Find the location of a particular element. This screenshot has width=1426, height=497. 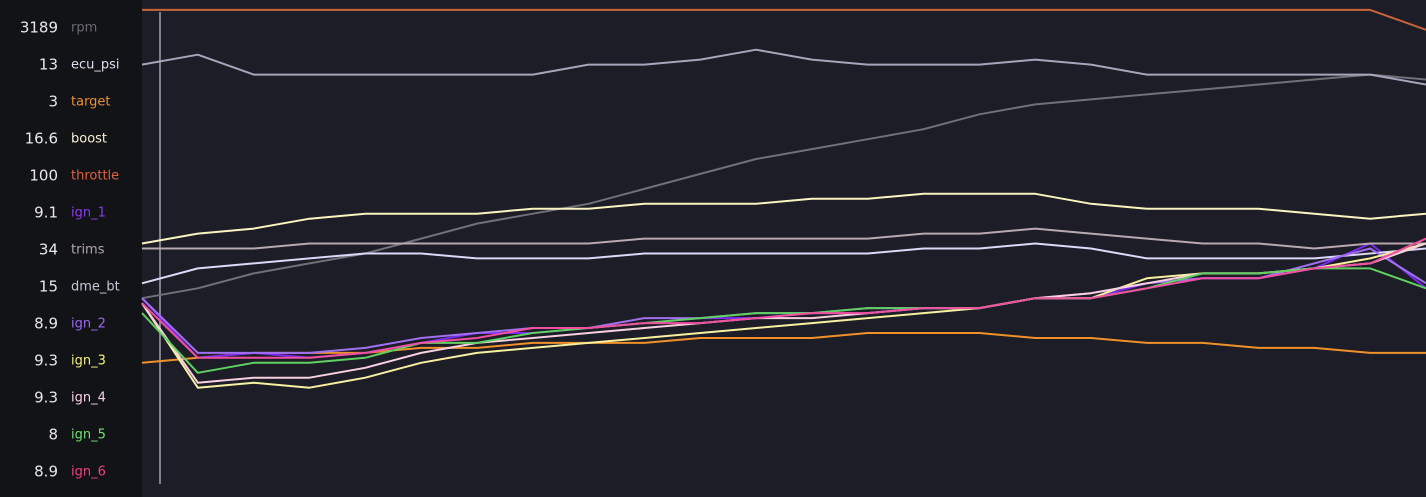

channel-name: ign_4 is located at coordinates (88, 398).